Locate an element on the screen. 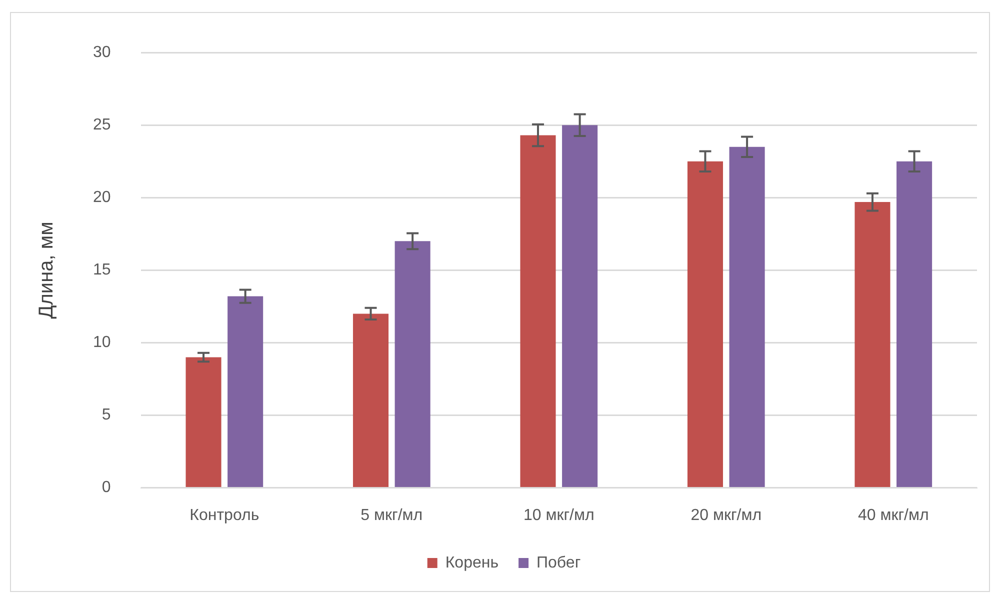 The width and height of the screenshot is (995, 595). x-tick-label: 40 мкг/мл is located at coordinates (893, 515).